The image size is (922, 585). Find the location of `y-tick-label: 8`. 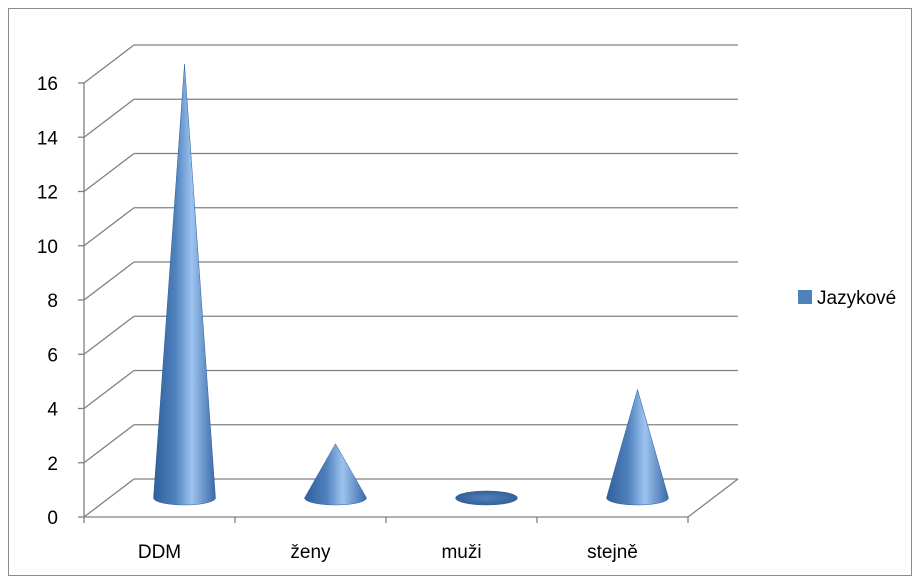

y-tick-label: 8 is located at coordinates (52, 301).